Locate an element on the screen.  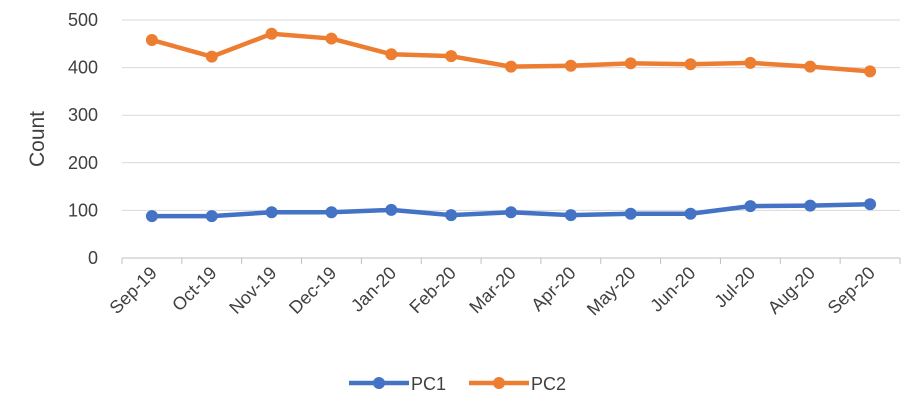
x-tick-label: Mar-20 is located at coordinates (492, 290).